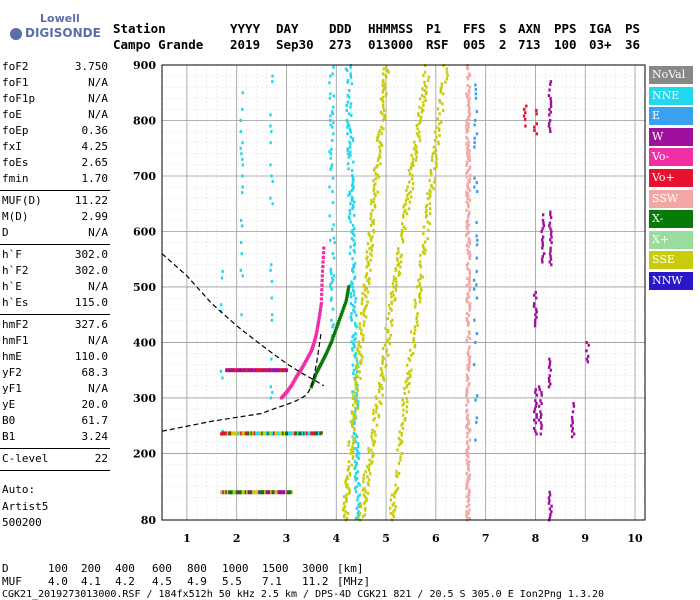  Describe the element at coordinates (486, 538) in the screenshot. I see `x-tick-label: 7` at that location.